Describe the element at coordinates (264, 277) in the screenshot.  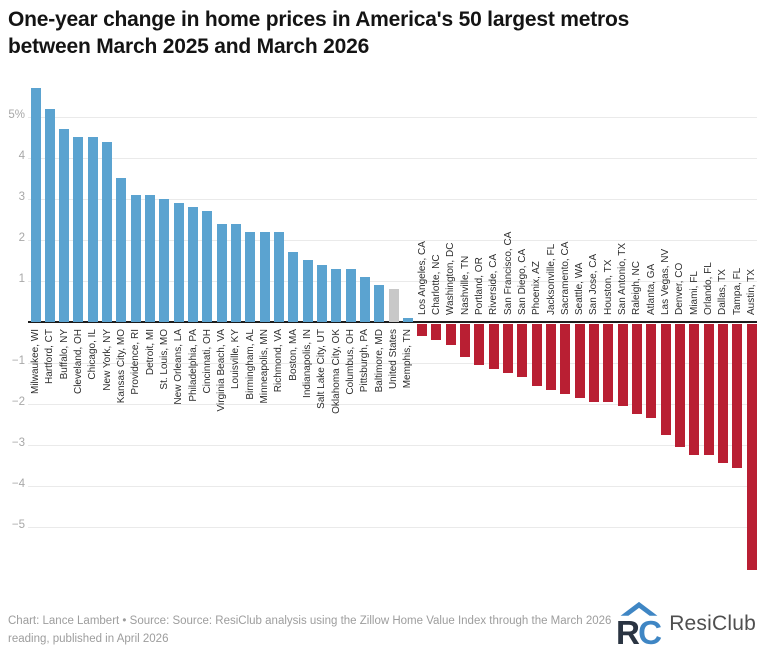
I see `bar-minneapolis-mn` at that location.